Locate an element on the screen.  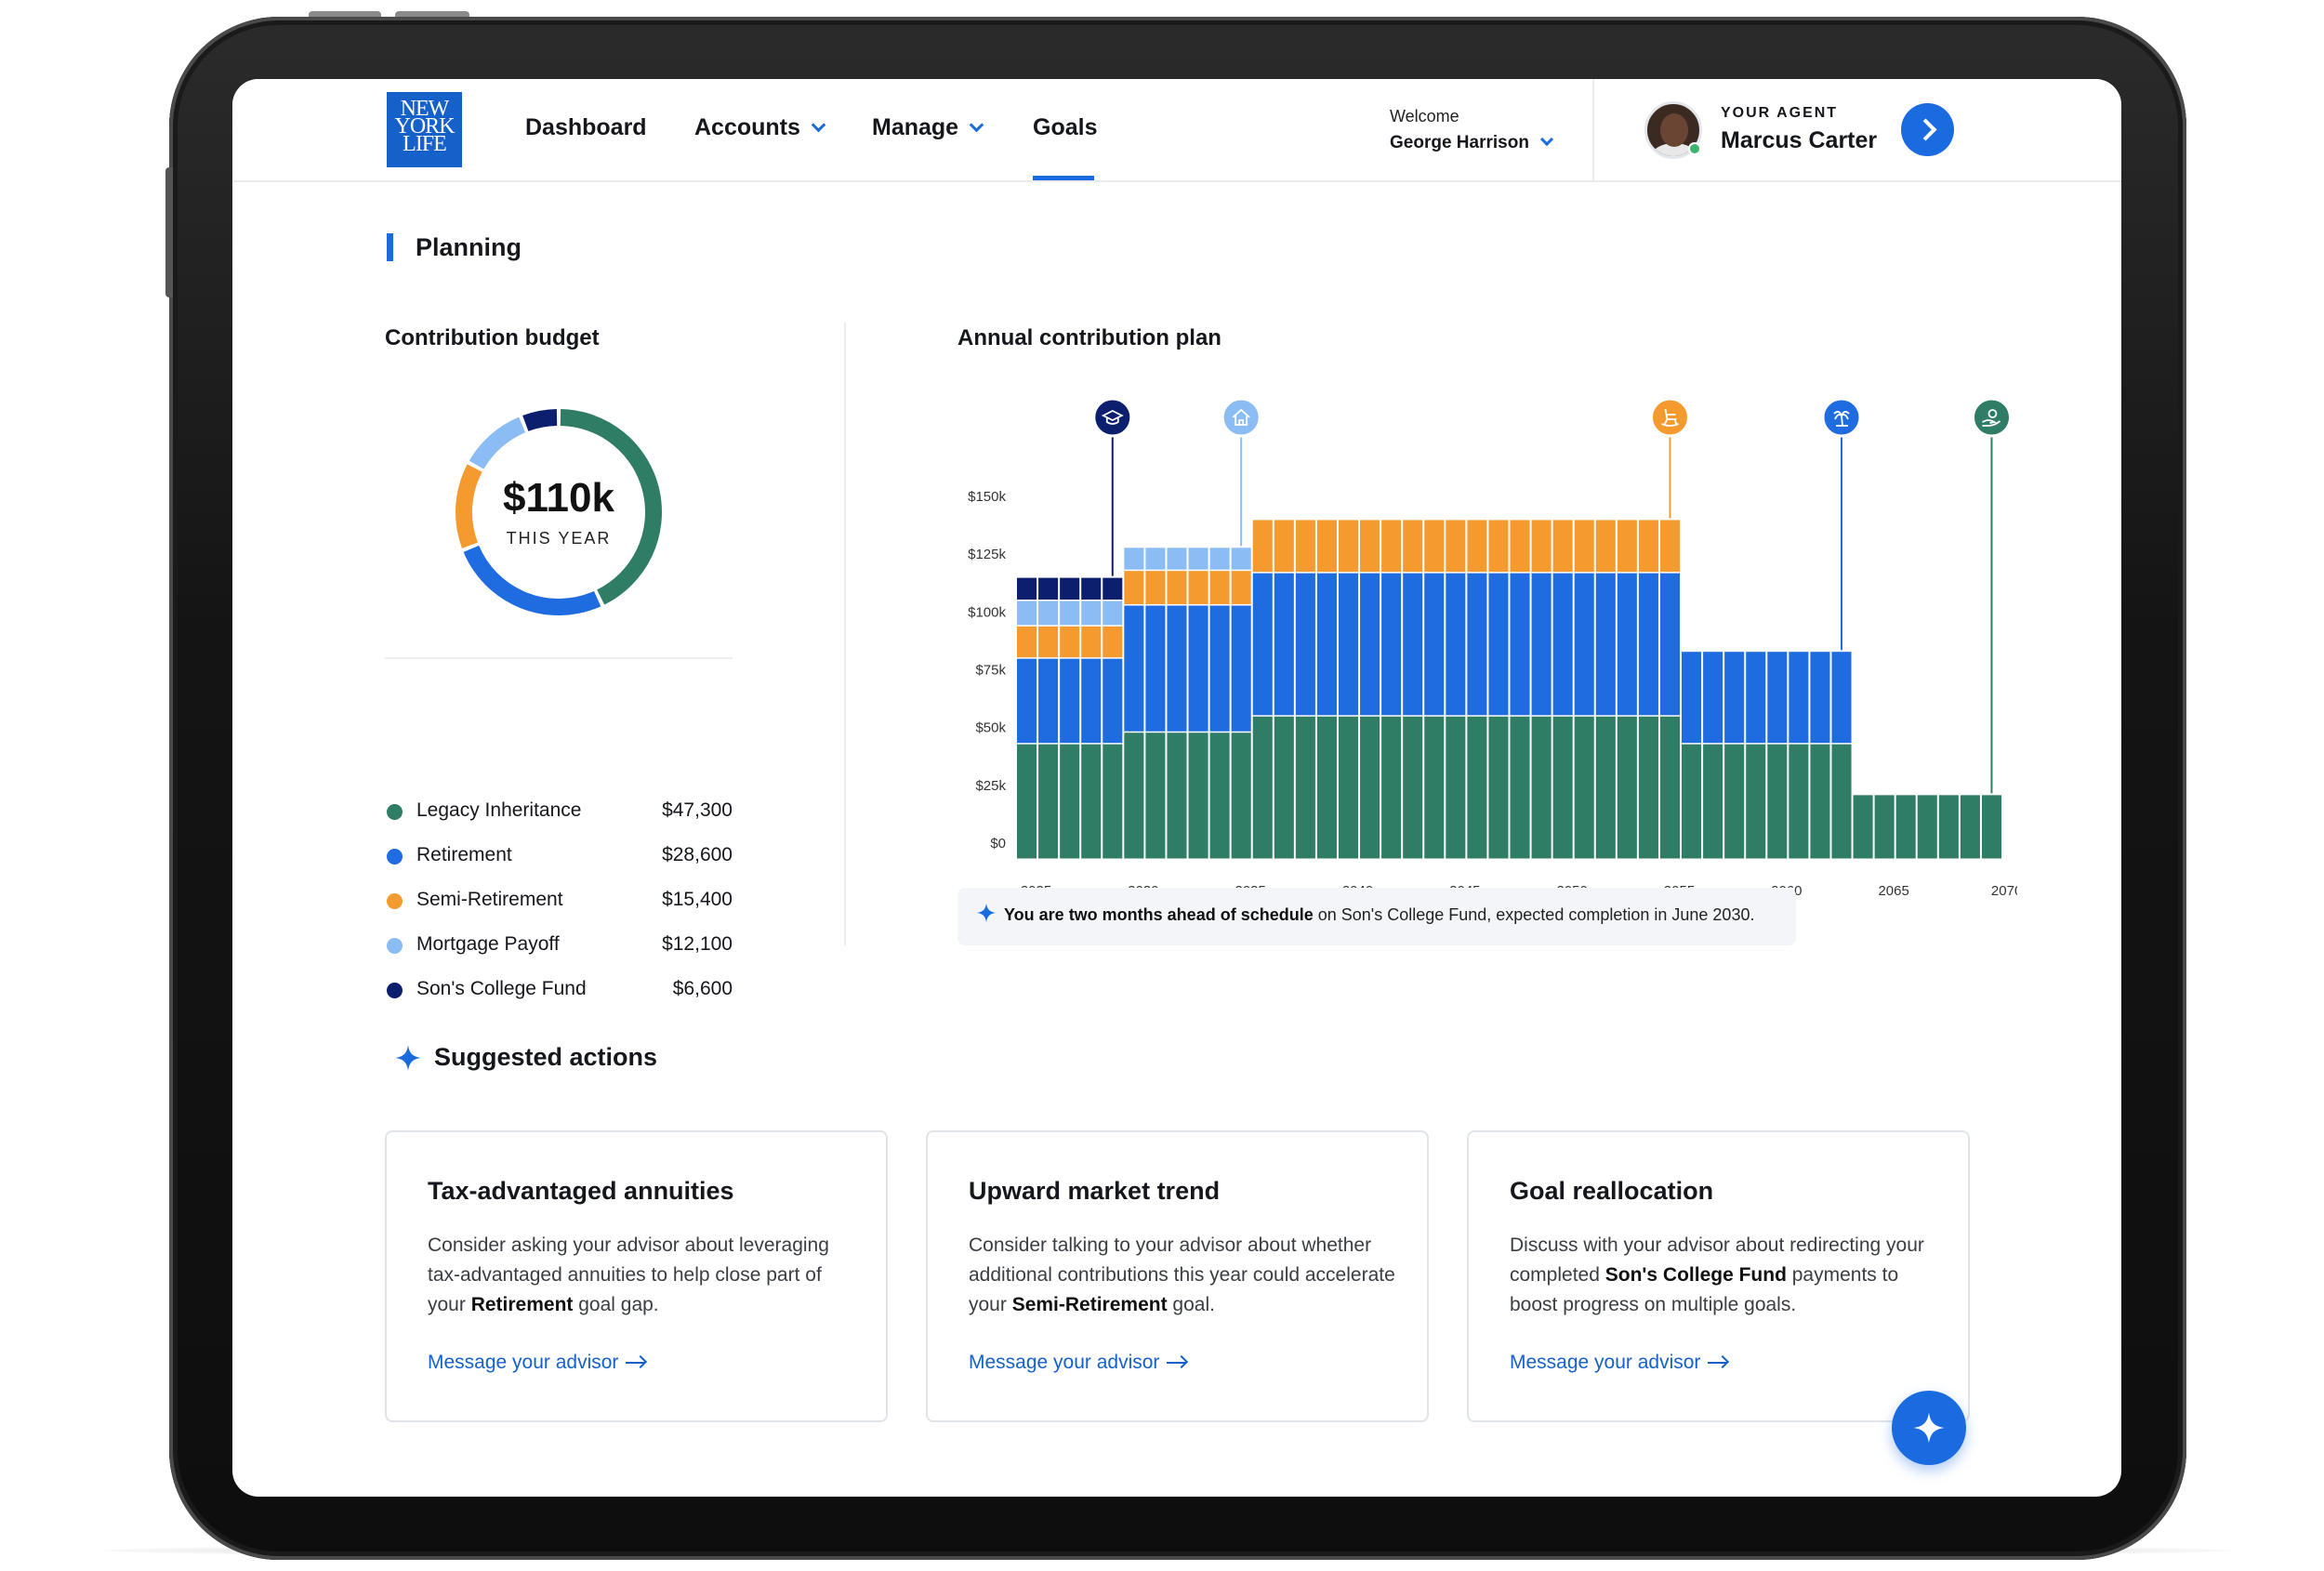
welcome-label: Welcome is located at coordinates (1424, 116).